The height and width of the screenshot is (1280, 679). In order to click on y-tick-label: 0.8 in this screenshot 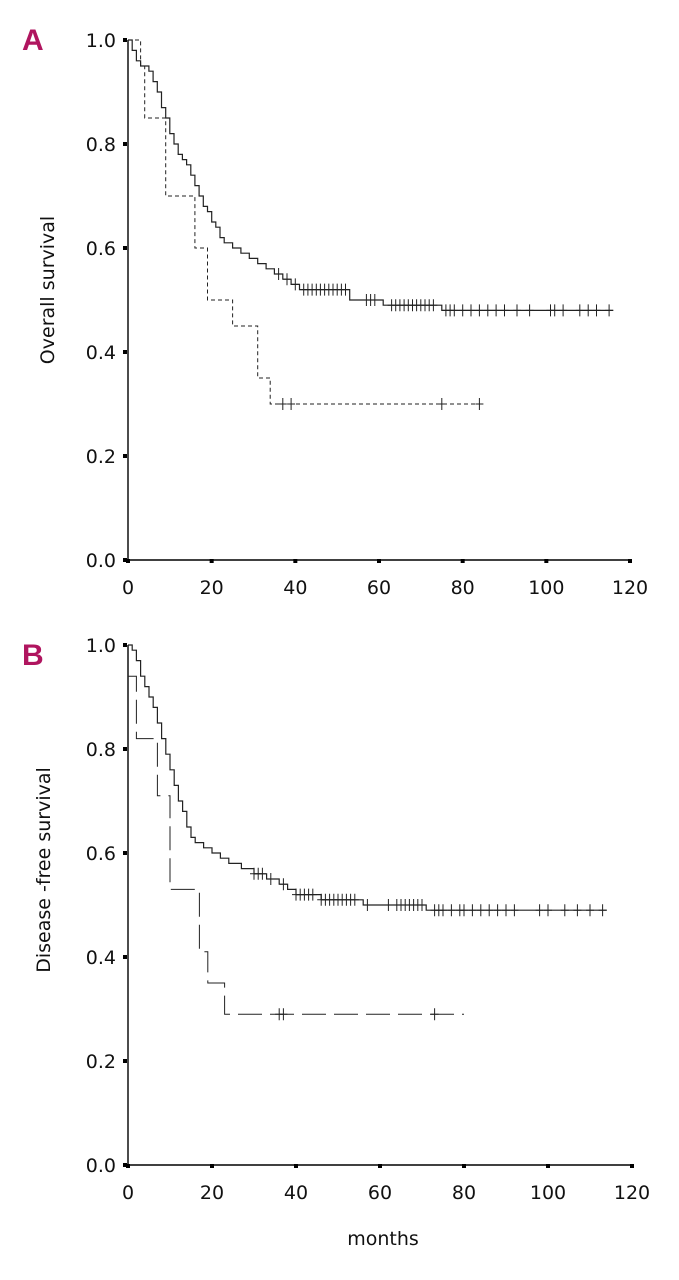, I will do `click(101, 750)`.